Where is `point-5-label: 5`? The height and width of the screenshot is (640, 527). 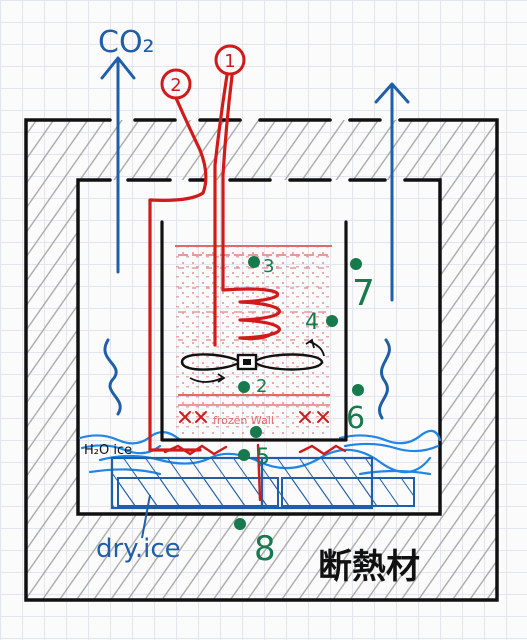
point-5-label: 5 is located at coordinates (263, 457).